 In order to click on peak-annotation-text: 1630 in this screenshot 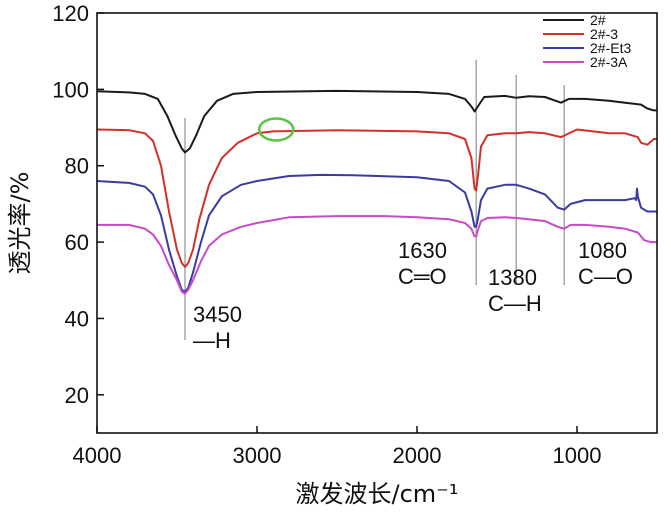, I will do `click(422, 250)`.